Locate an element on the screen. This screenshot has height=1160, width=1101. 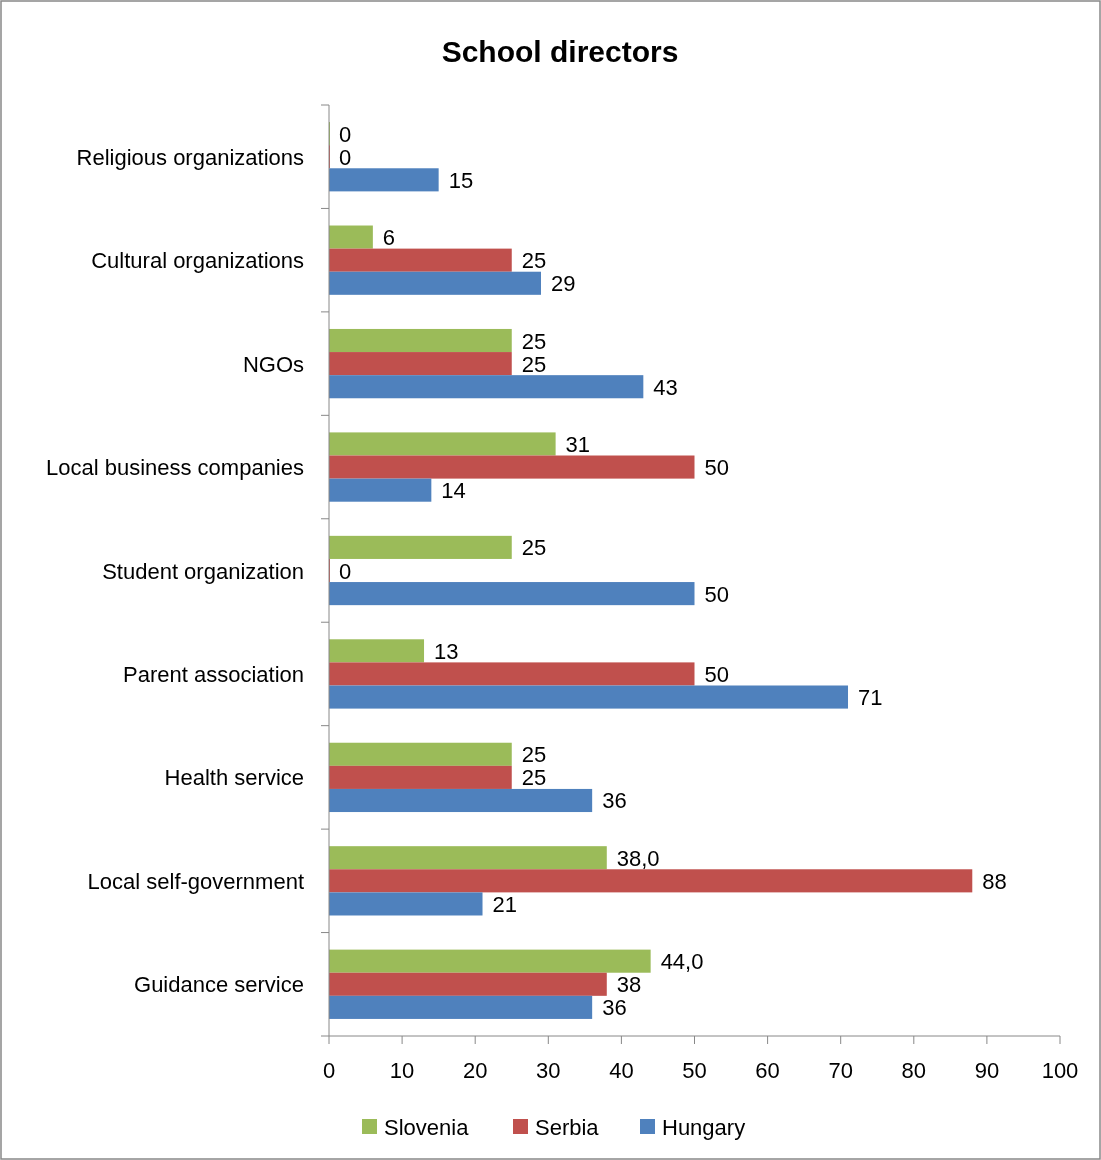
data-label: 13 is located at coordinates (446, 651).